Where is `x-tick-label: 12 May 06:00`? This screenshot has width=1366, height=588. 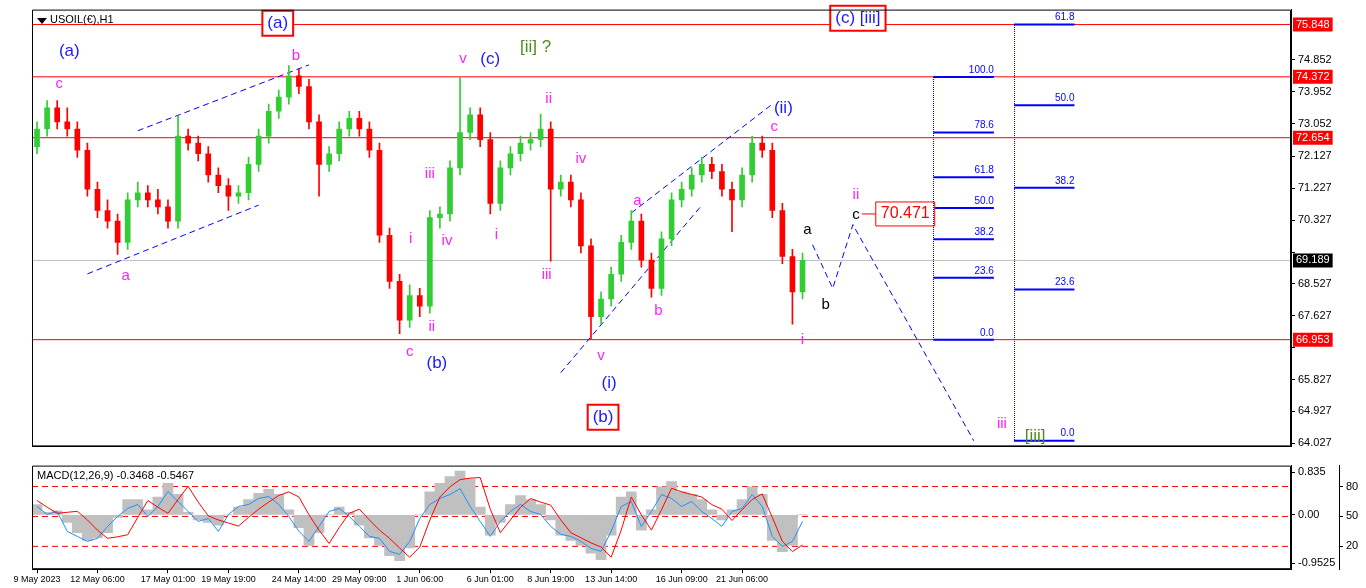
x-tick-label: 12 May 06:00 is located at coordinates (97, 579).